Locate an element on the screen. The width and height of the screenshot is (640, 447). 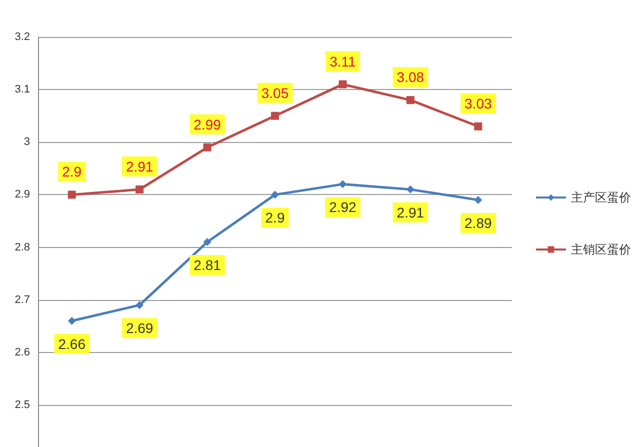
y-tick-label: 2.8 is located at coordinates (22, 247).